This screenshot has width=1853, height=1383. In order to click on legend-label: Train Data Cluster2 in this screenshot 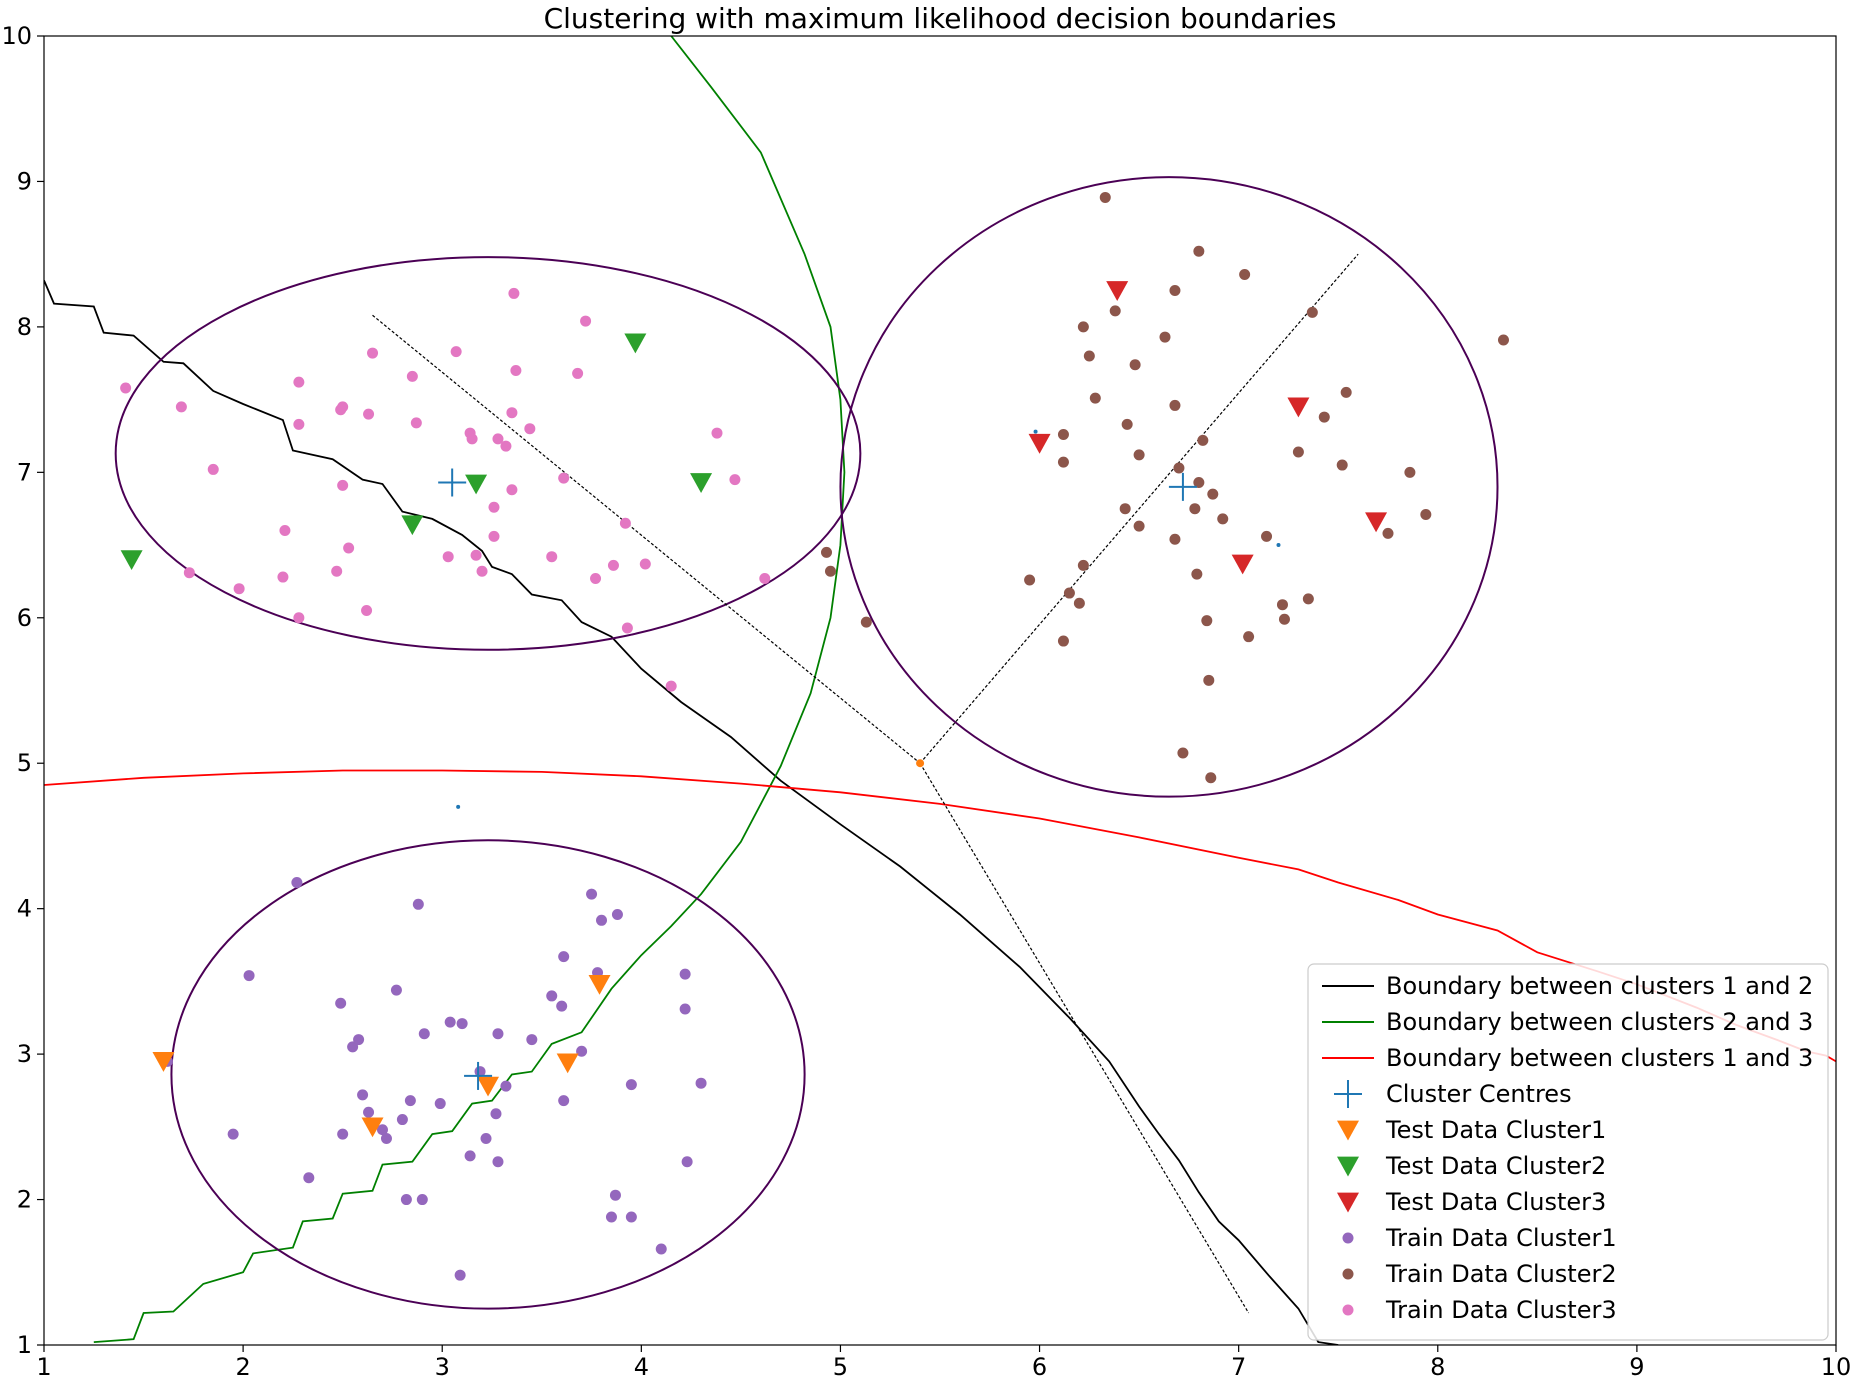, I will do `click(1501, 1274)`.